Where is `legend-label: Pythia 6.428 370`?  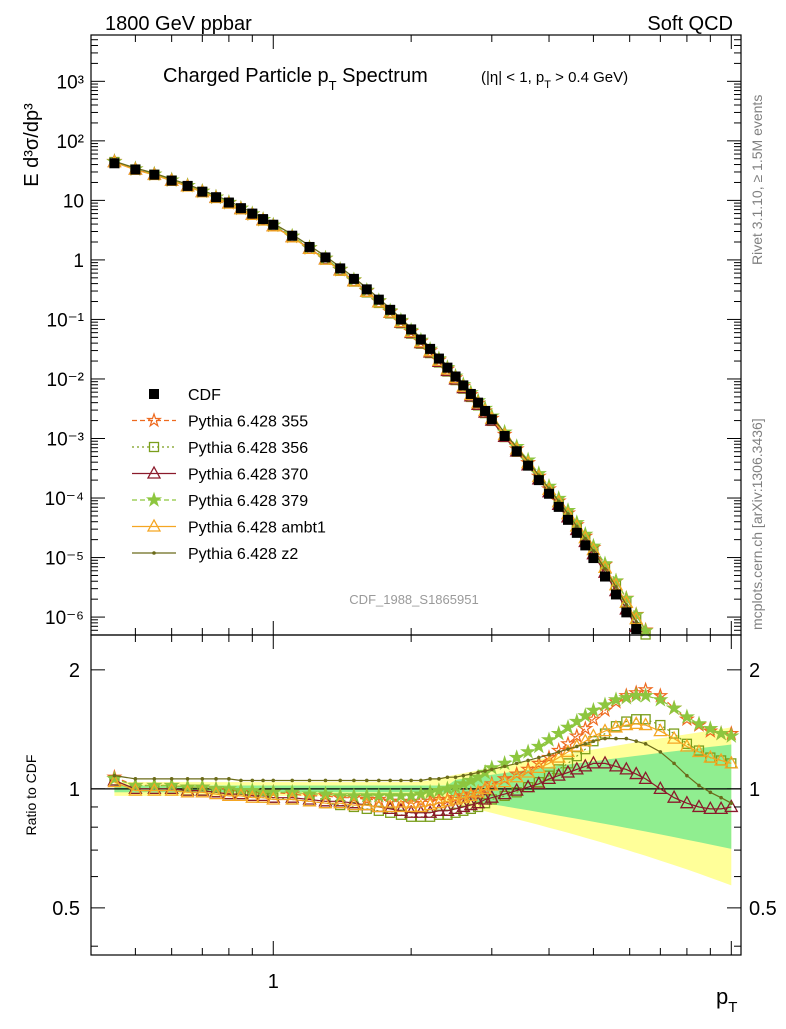 legend-label: Pythia 6.428 370 is located at coordinates (248, 475).